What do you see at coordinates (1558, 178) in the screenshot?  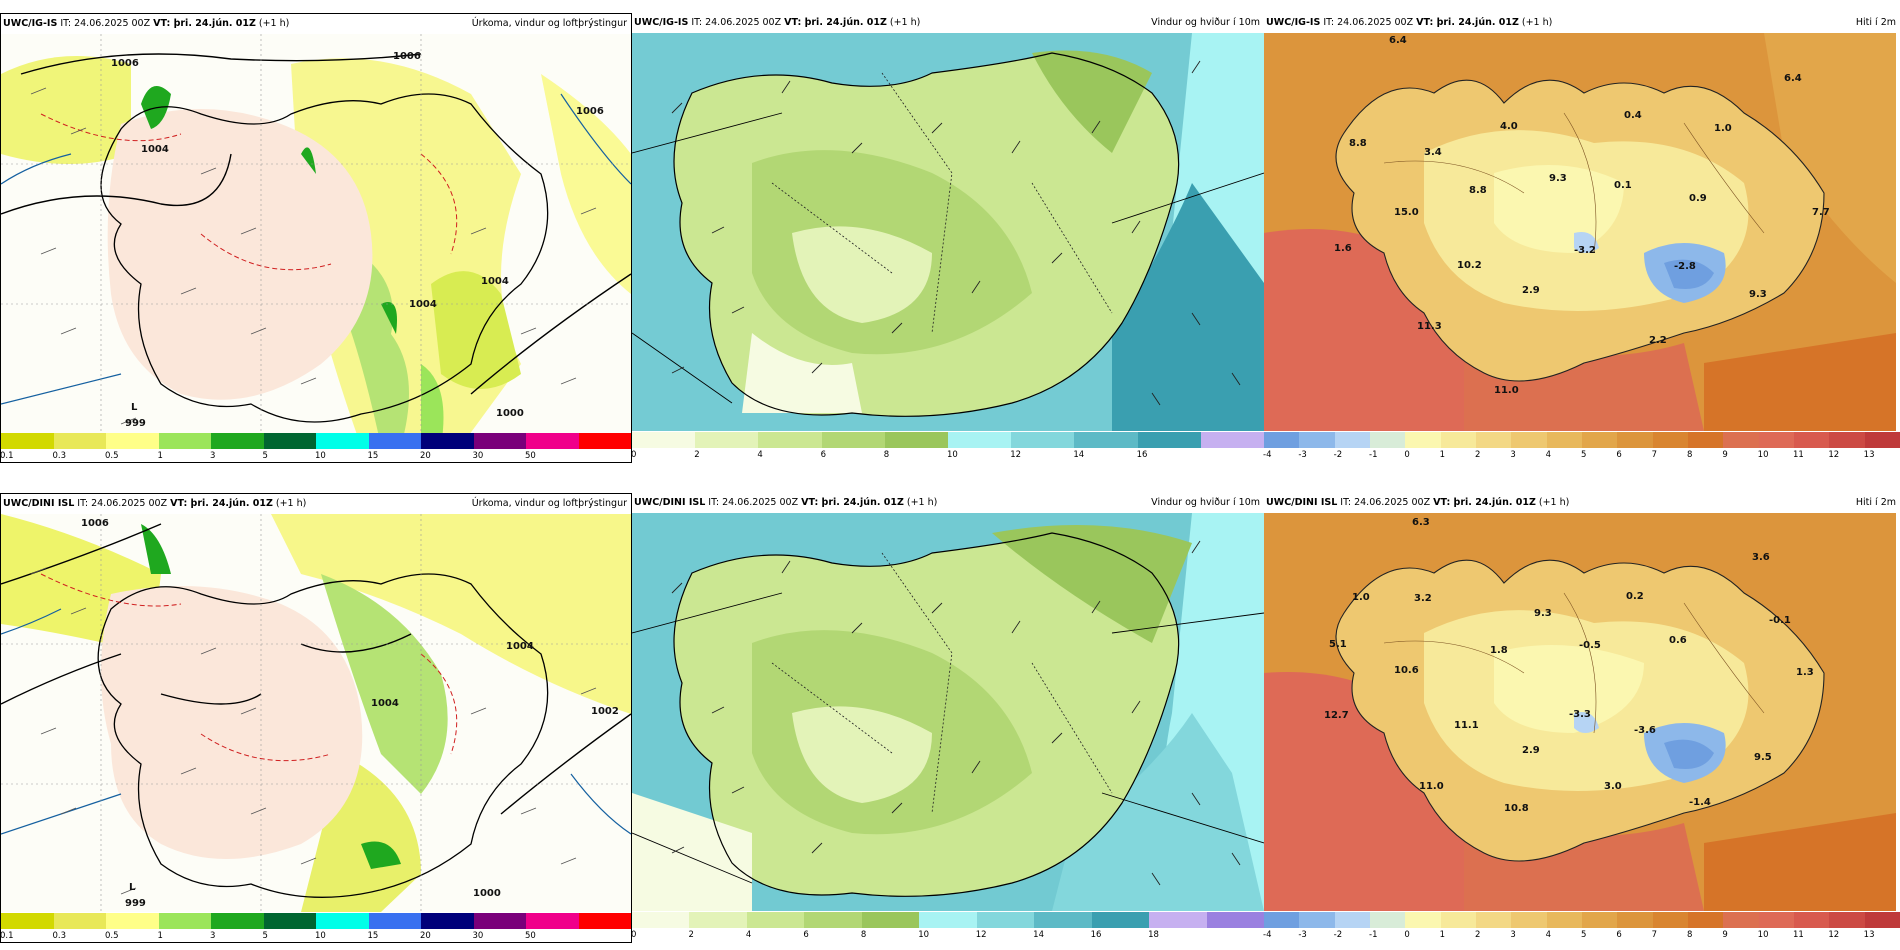 I see `temp-value: 9.3` at bounding box center [1558, 178].